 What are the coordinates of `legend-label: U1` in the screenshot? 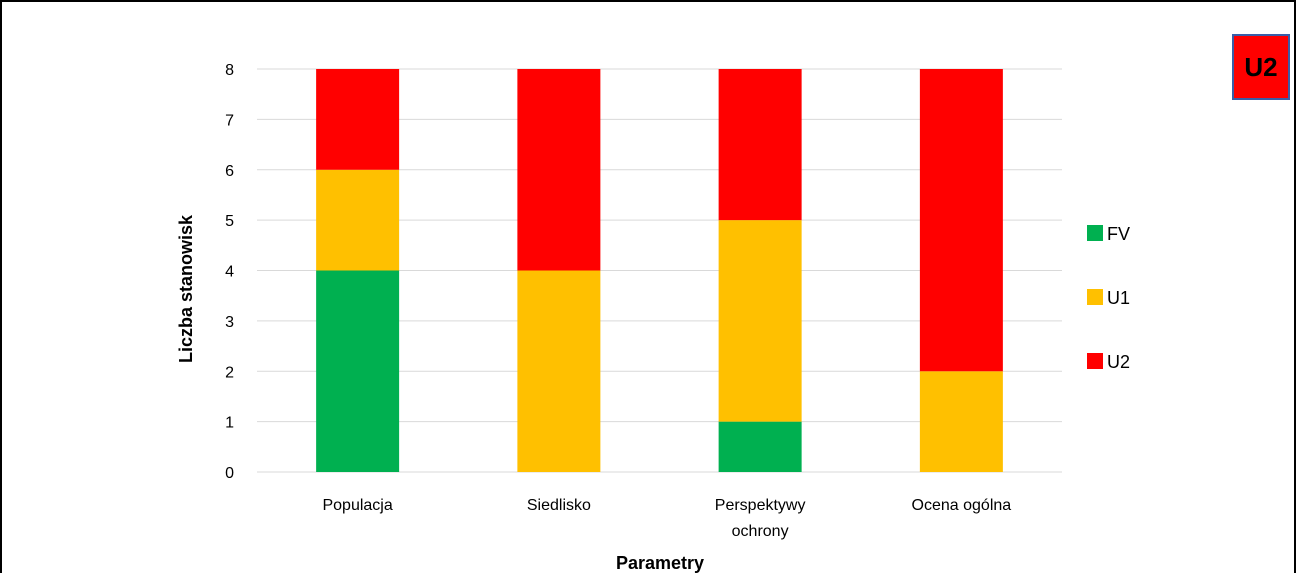 It's located at (1118, 298).